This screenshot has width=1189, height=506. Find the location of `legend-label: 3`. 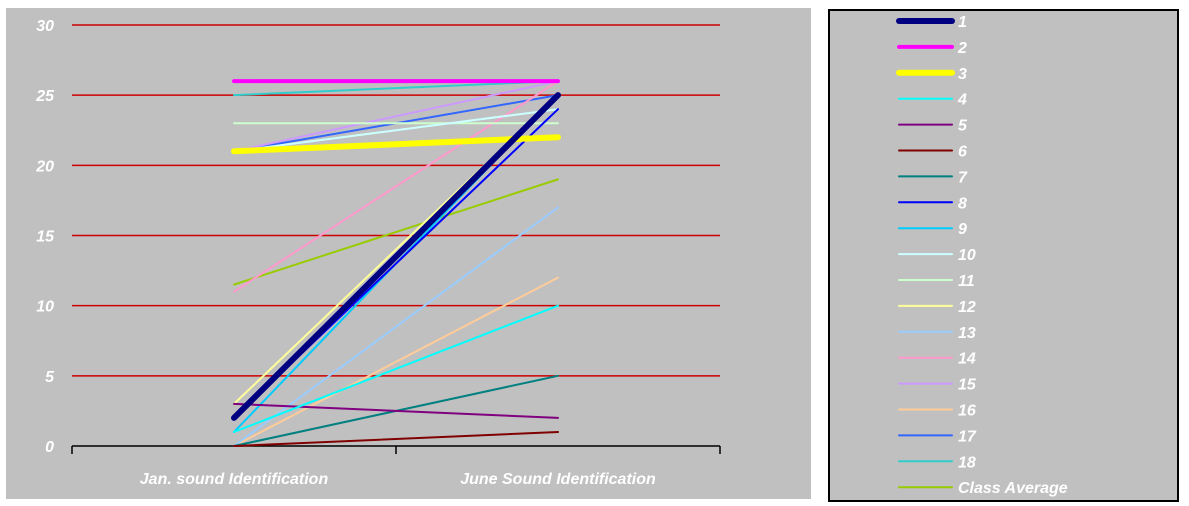

legend-label: 3 is located at coordinates (962, 74).